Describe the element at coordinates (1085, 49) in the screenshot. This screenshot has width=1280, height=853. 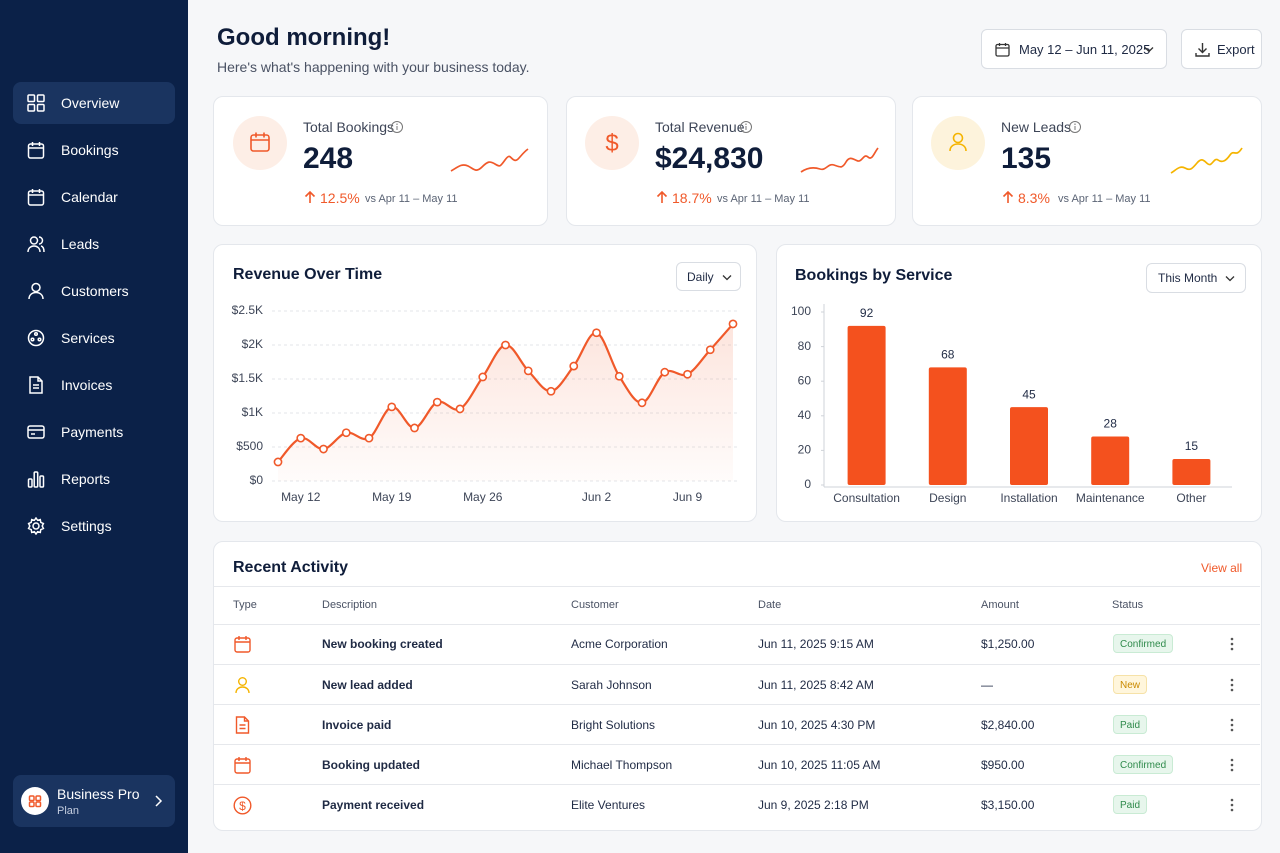
I see `date-range: May 12 – Jun 11, 2025` at that location.